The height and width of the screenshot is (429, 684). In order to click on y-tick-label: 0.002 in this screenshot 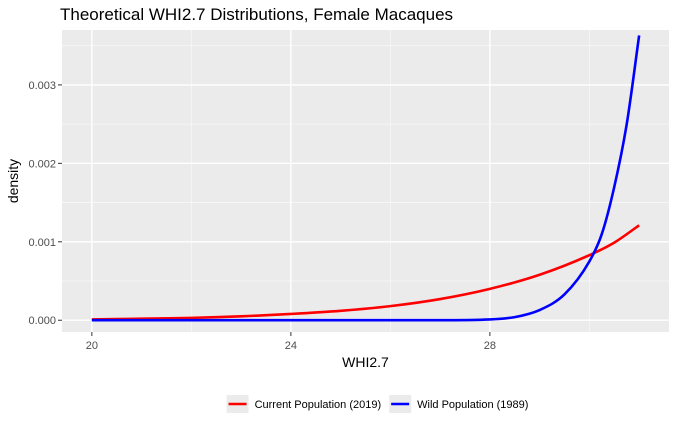, I will do `click(42, 164)`.